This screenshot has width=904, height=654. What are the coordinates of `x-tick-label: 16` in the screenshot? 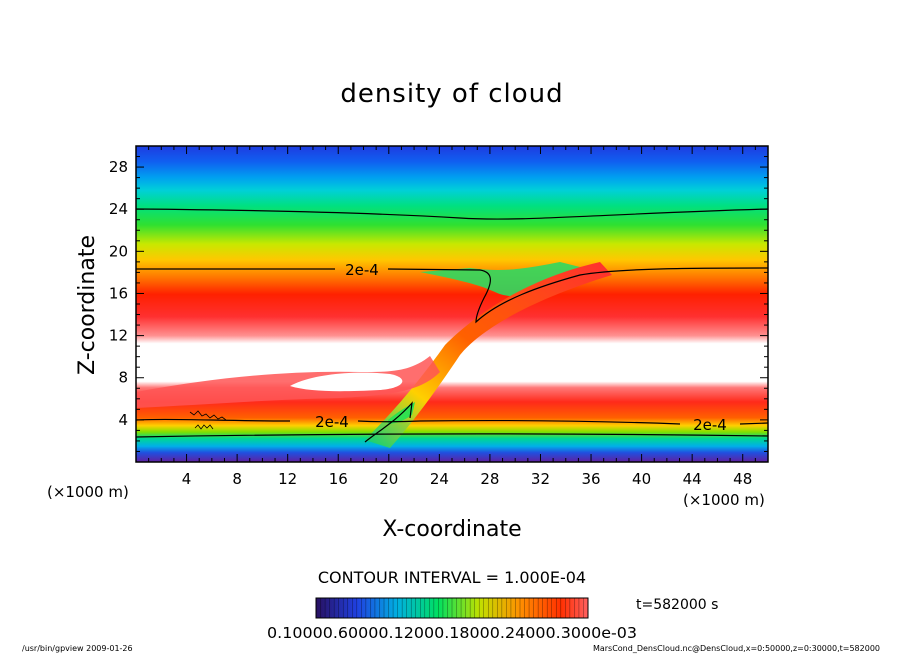 It's located at (338, 479).